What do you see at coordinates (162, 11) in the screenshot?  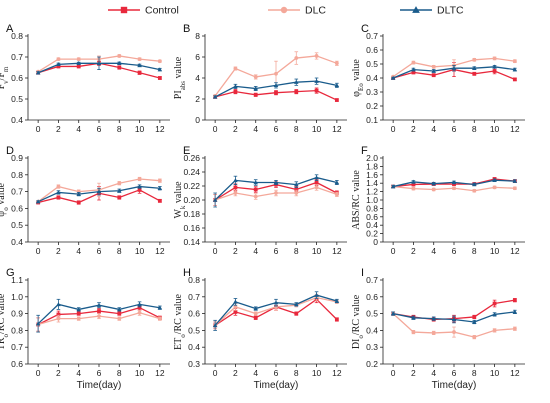 I see `legend-label: Control` at bounding box center [162, 11].